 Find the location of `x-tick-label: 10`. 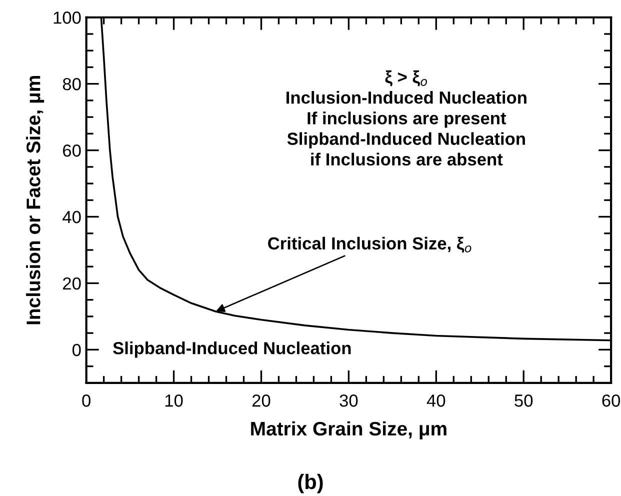

x-tick-label: 10 is located at coordinates (174, 400).